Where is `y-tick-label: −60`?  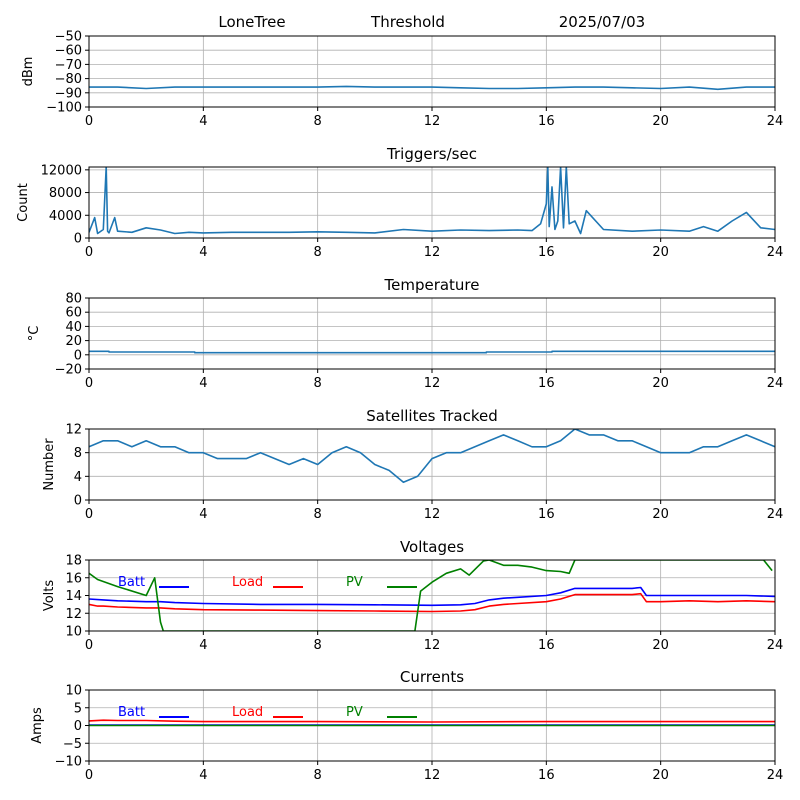 y-tick-label: −60 is located at coordinates (68, 51).